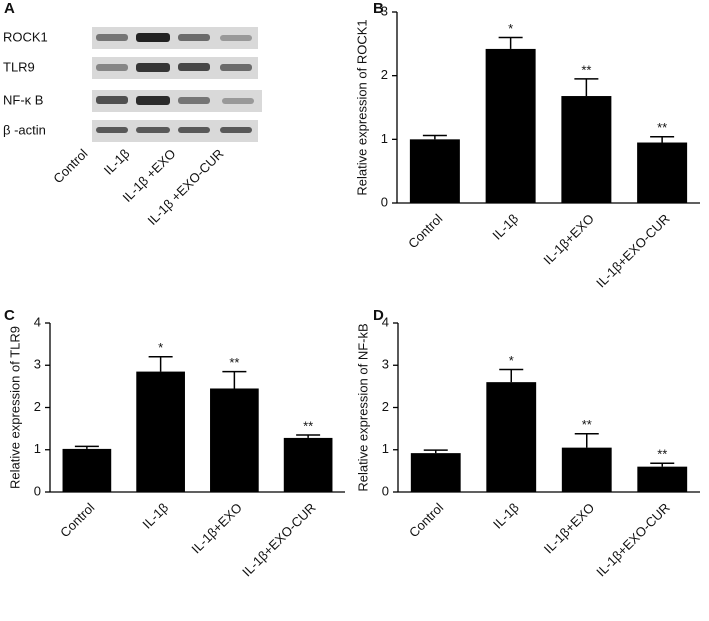 Image resolution: width=709 pixels, height=621 pixels. Describe the element at coordinates (378, 315) in the screenshot. I see `panel-letter: D` at that location.